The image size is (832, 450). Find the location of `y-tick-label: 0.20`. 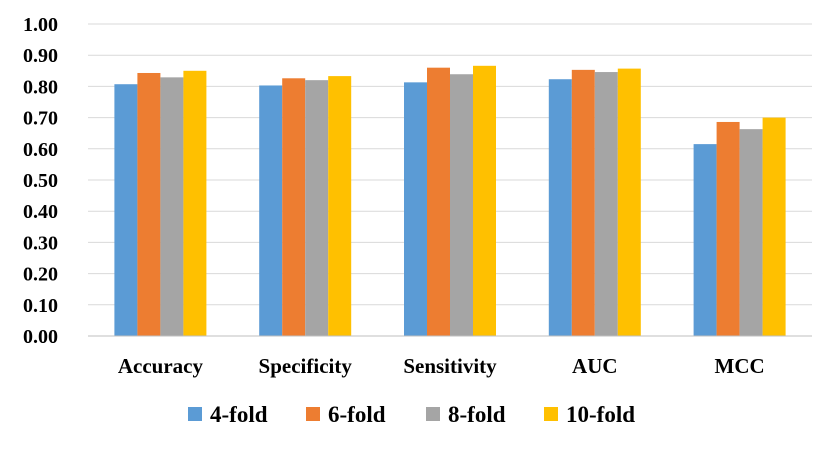

y-tick-label: 0.20 is located at coordinates (40, 275).